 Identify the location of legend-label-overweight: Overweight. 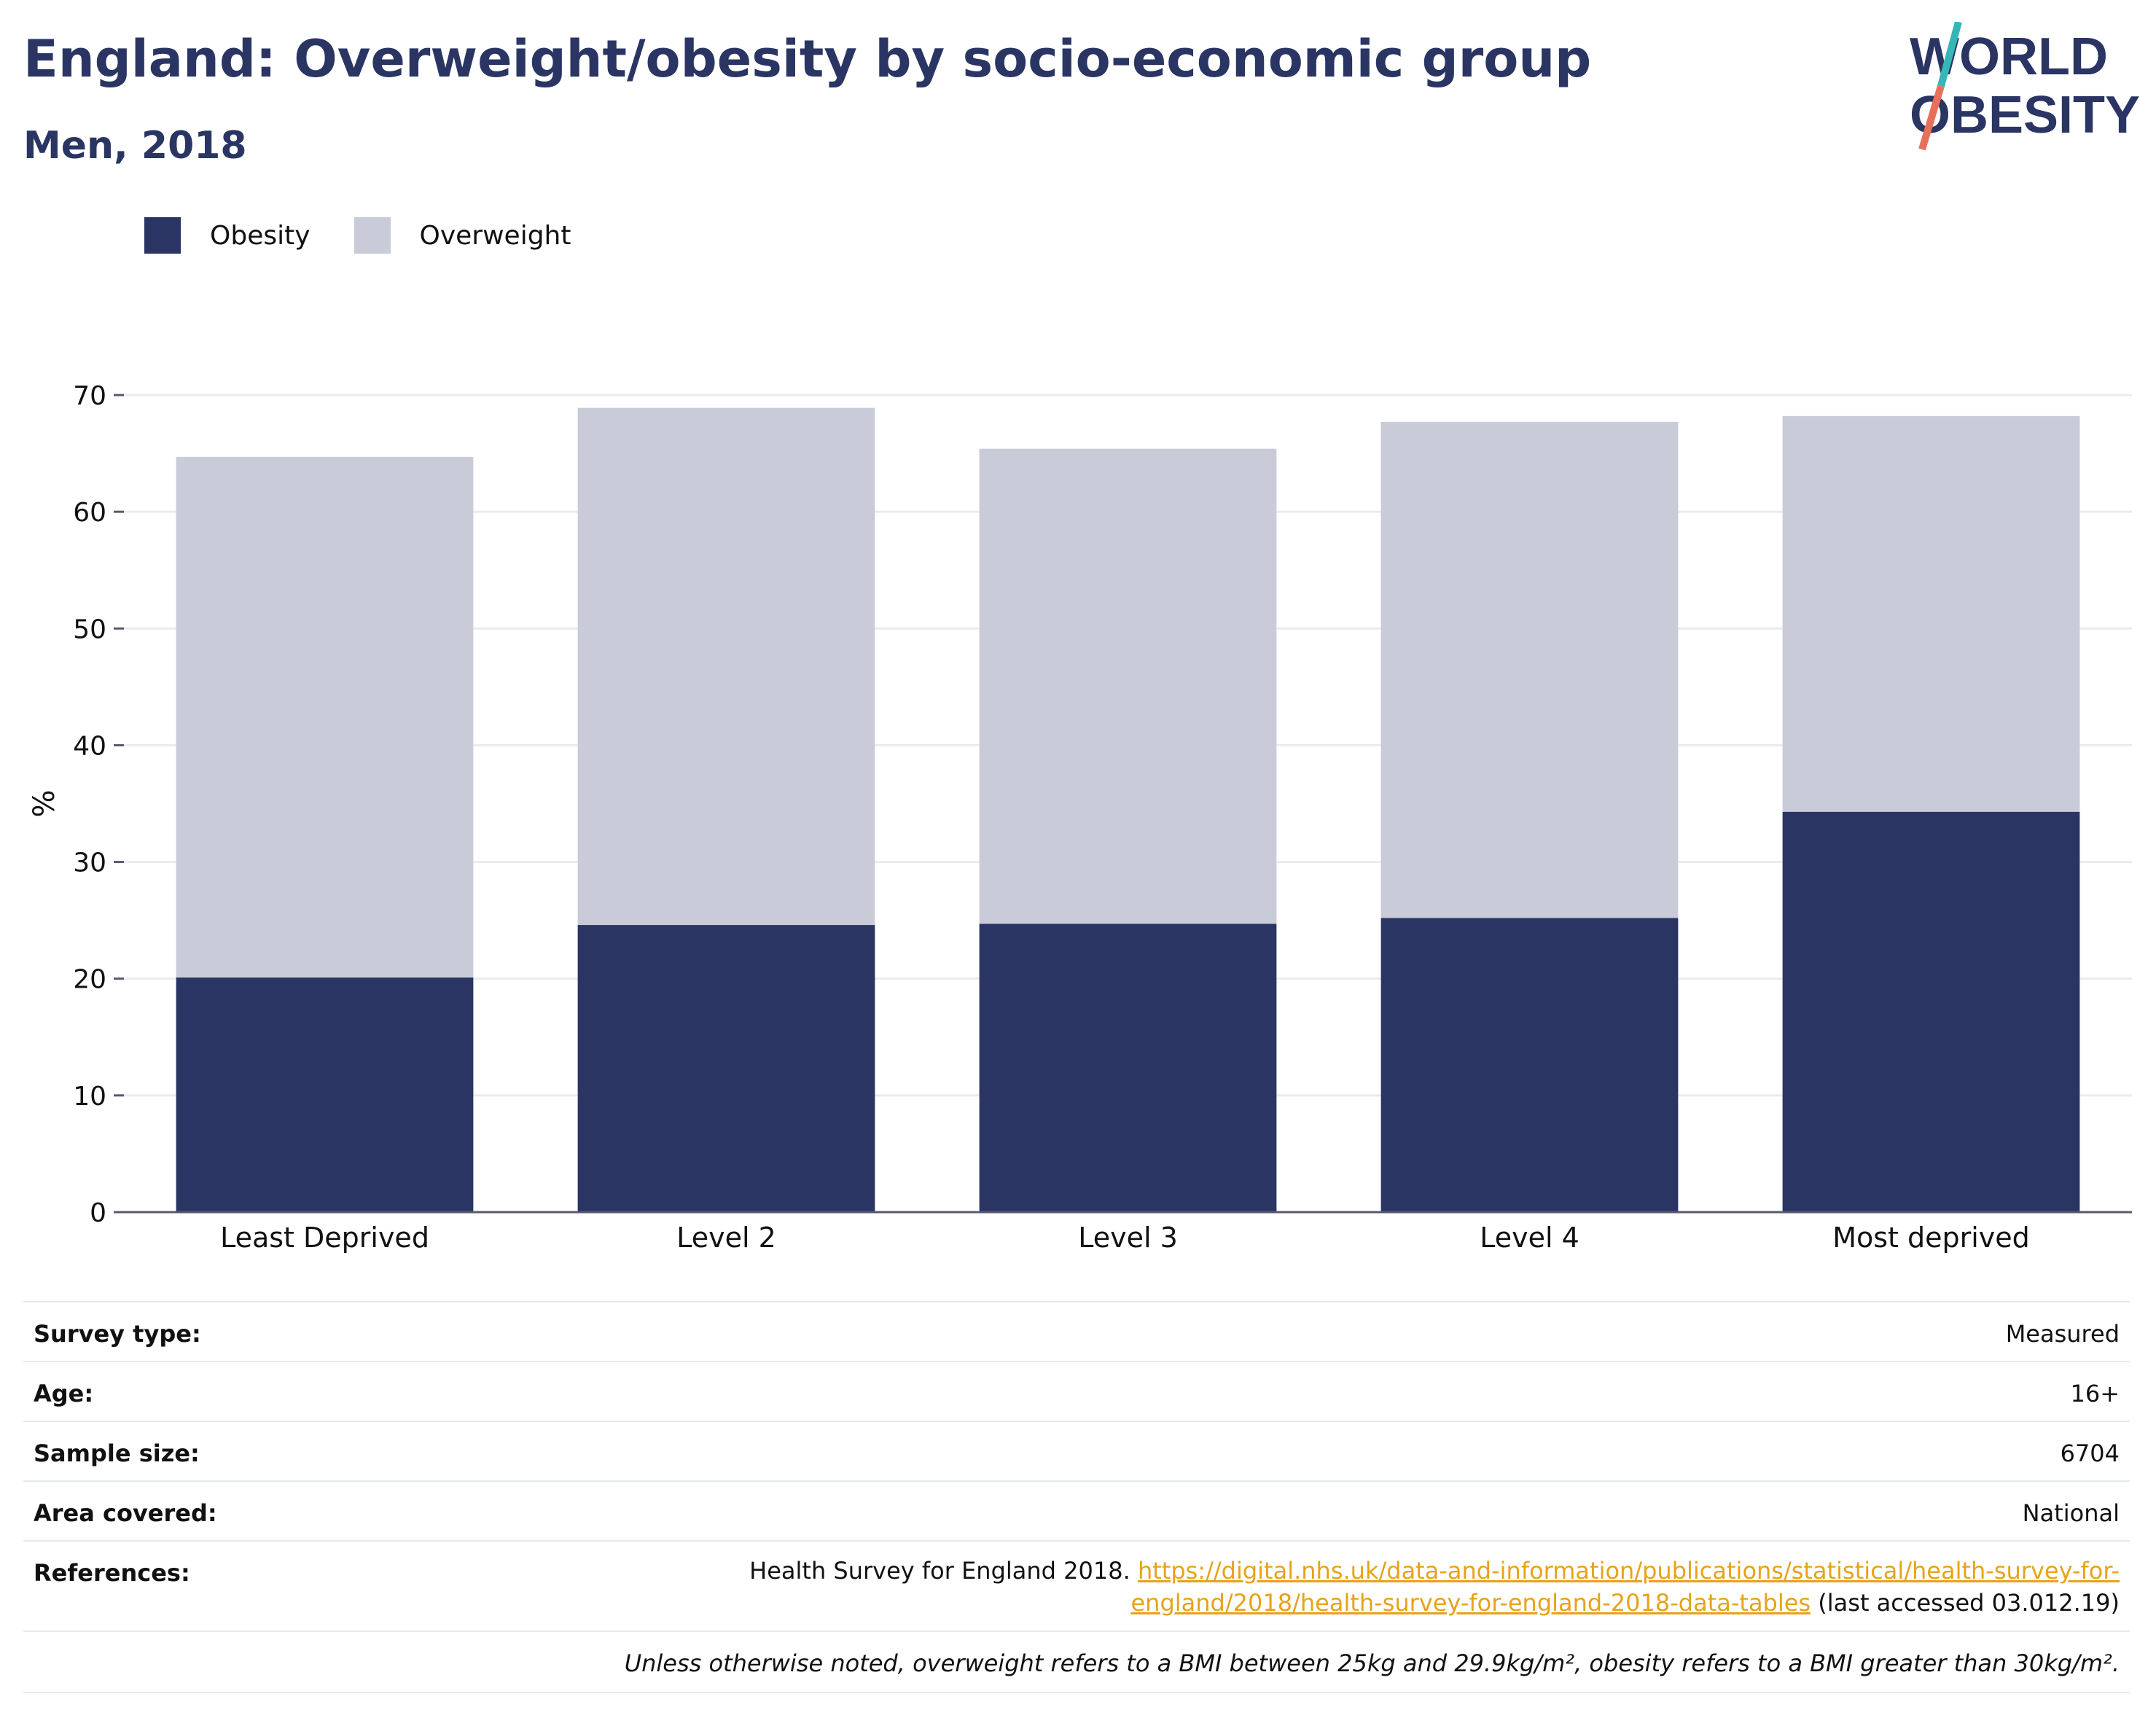
(495, 235).